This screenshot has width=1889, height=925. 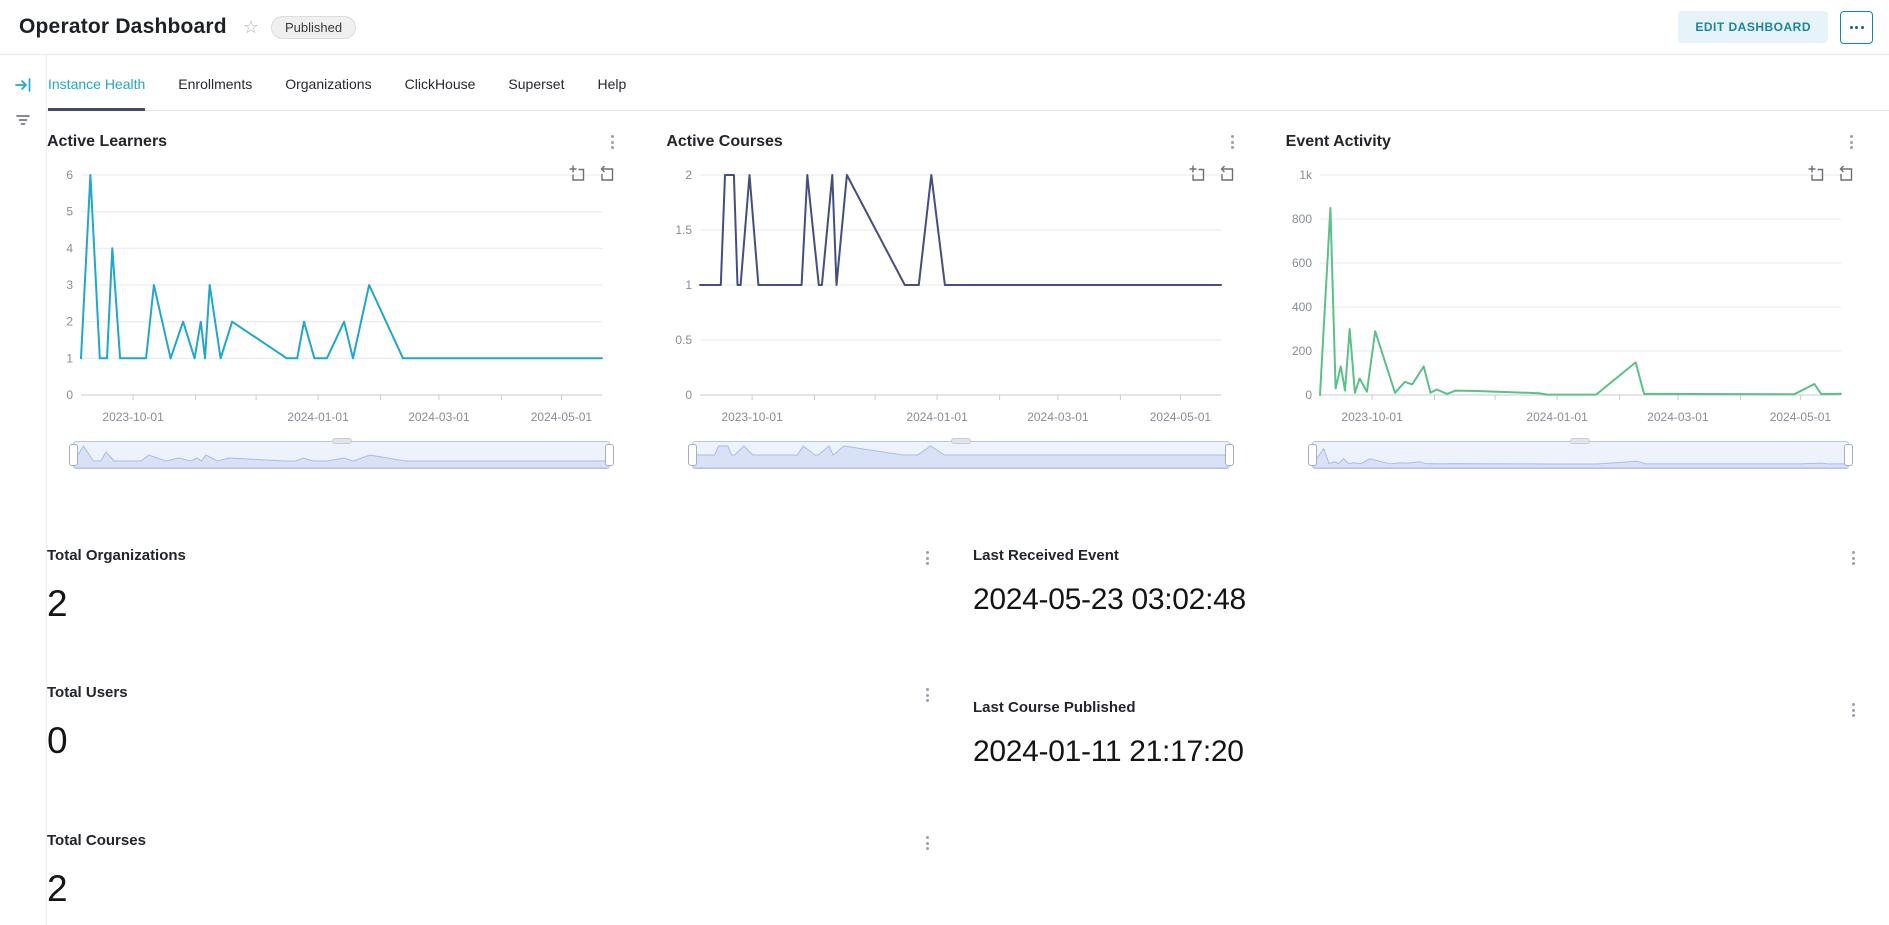 I want to click on bignum-title: Total Courses, so click(x=96, y=840).